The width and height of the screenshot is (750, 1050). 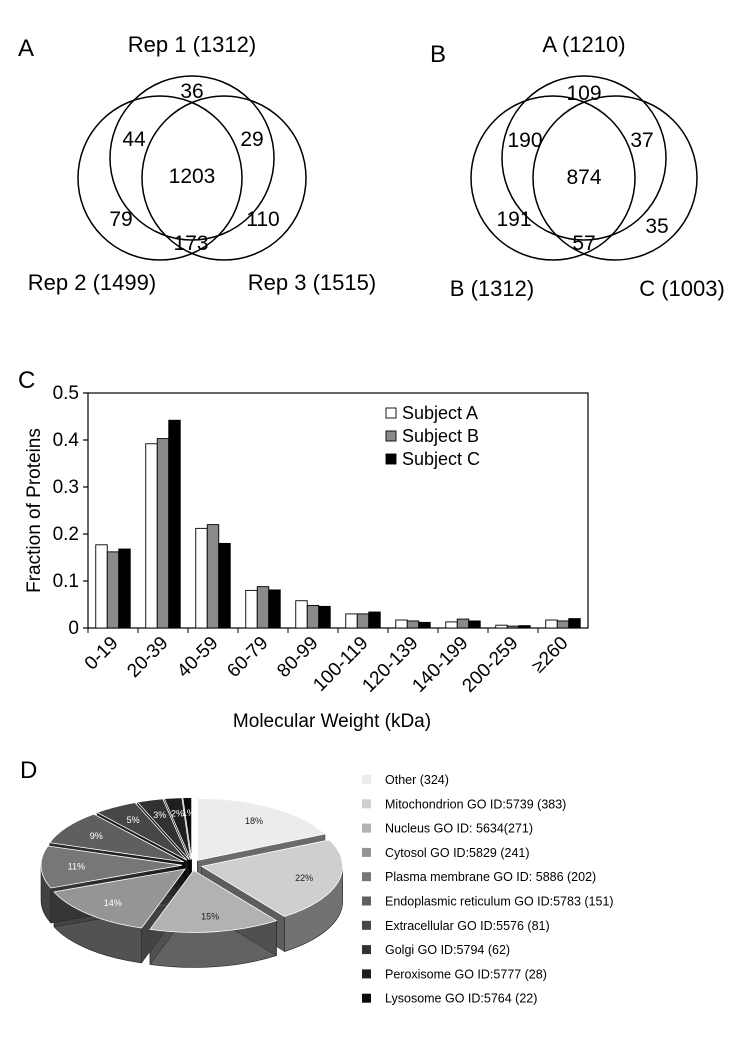 I want to click on legend-label-subject-c: Subject C, so click(x=441, y=459).